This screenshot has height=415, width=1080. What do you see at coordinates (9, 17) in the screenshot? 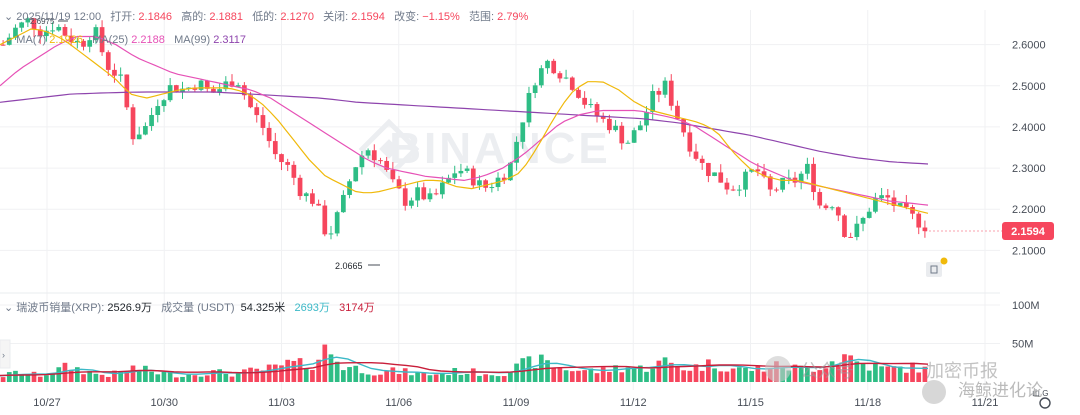
I see `collapse-chevron-icon: ⌄` at bounding box center [9, 17].